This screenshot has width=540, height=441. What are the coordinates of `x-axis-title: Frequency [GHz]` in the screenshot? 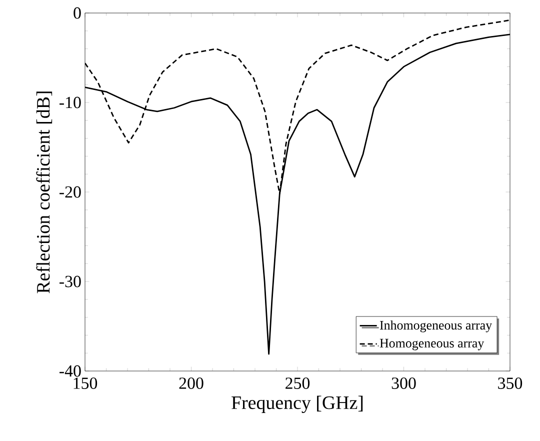 It's located at (297, 404).